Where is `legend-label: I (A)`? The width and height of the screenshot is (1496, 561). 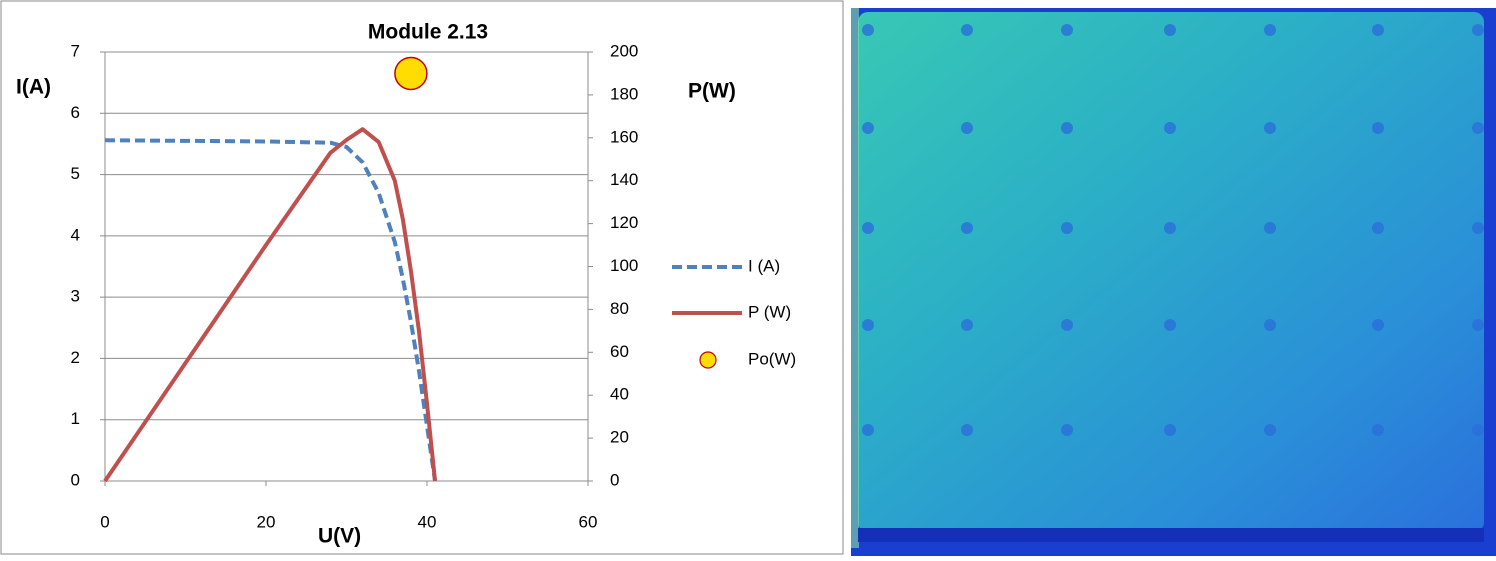
legend-label: I (A) is located at coordinates (764, 265).